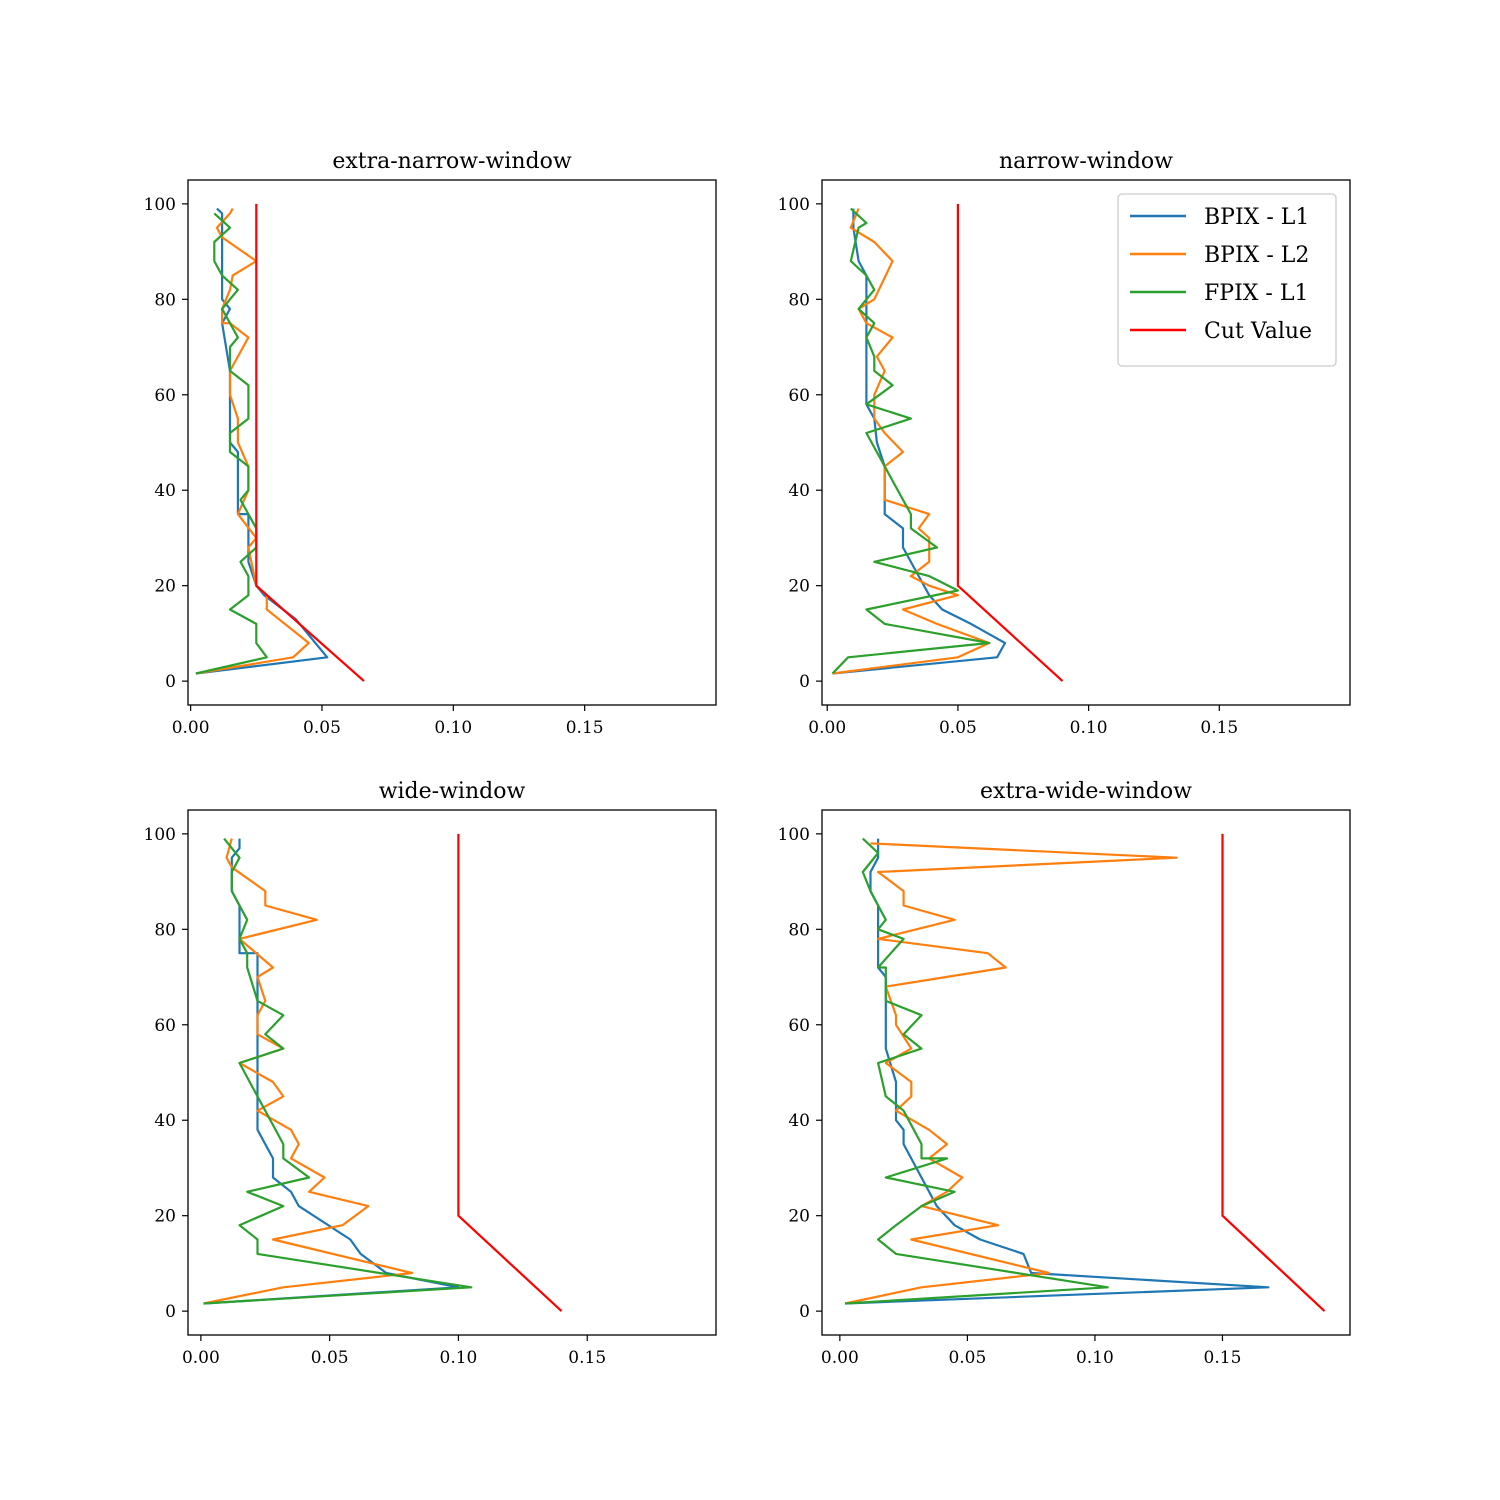 The height and width of the screenshot is (1500, 1500). I want to click on legend-label-bpix-l1: BPIX - L1, so click(1256, 217).